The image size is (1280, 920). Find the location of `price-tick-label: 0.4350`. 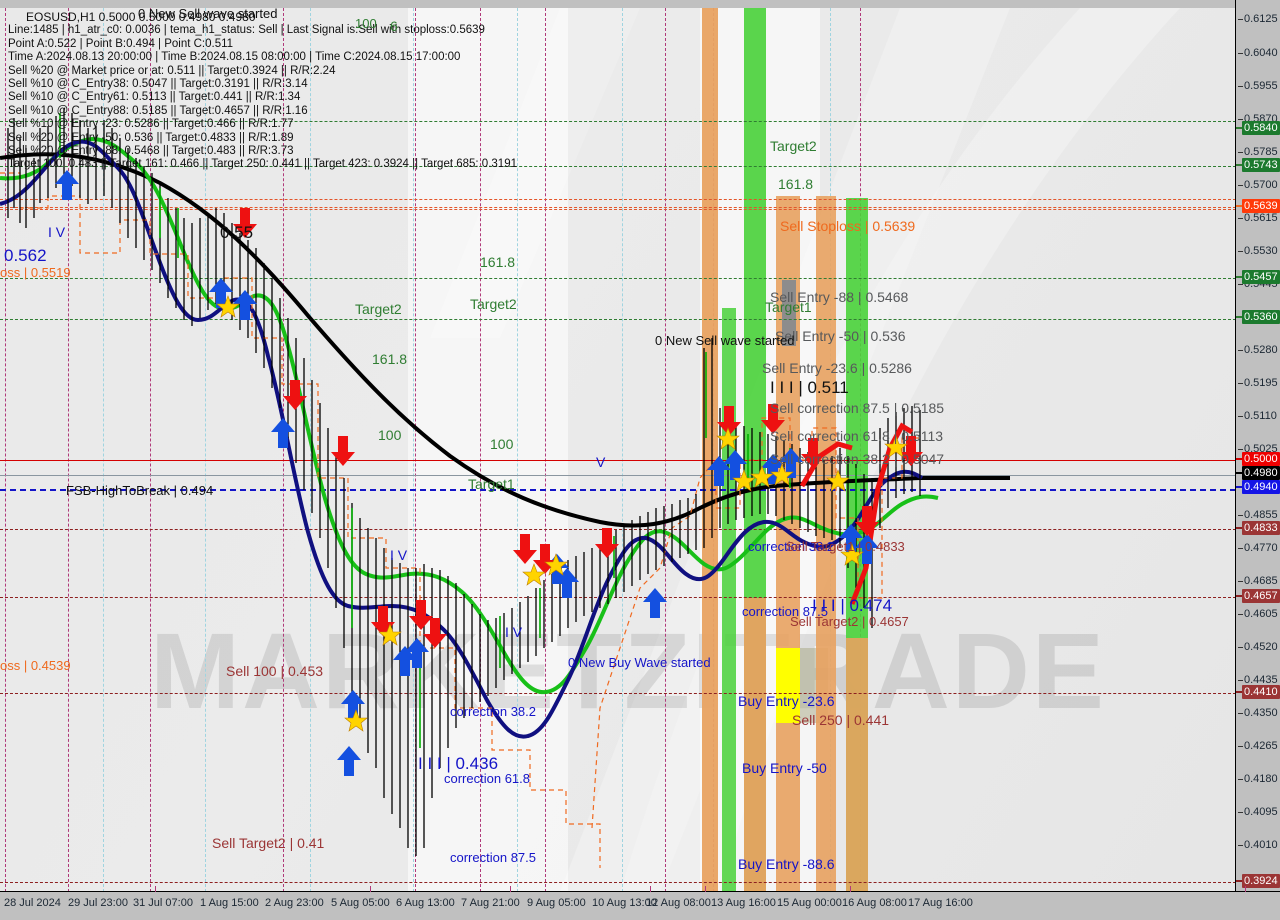

price-tick-label: 0.4350 is located at coordinates (1261, 713).